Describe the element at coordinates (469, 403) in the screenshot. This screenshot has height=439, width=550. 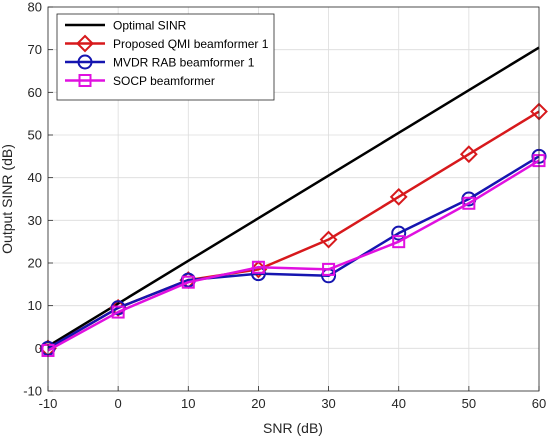
I see `x-tick-label: 50` at that location.